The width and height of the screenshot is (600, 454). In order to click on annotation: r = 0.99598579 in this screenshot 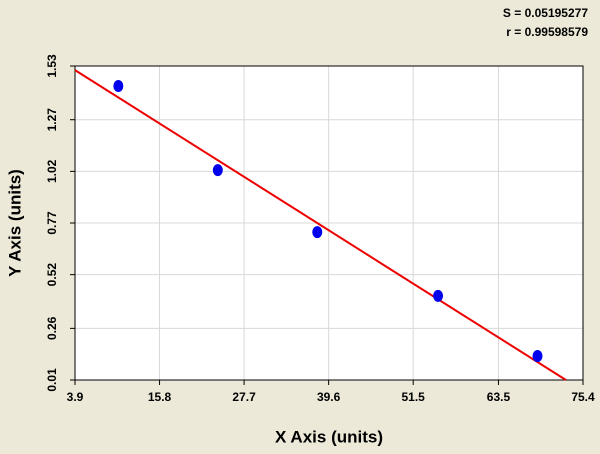, I will do `click(547, 32)`.